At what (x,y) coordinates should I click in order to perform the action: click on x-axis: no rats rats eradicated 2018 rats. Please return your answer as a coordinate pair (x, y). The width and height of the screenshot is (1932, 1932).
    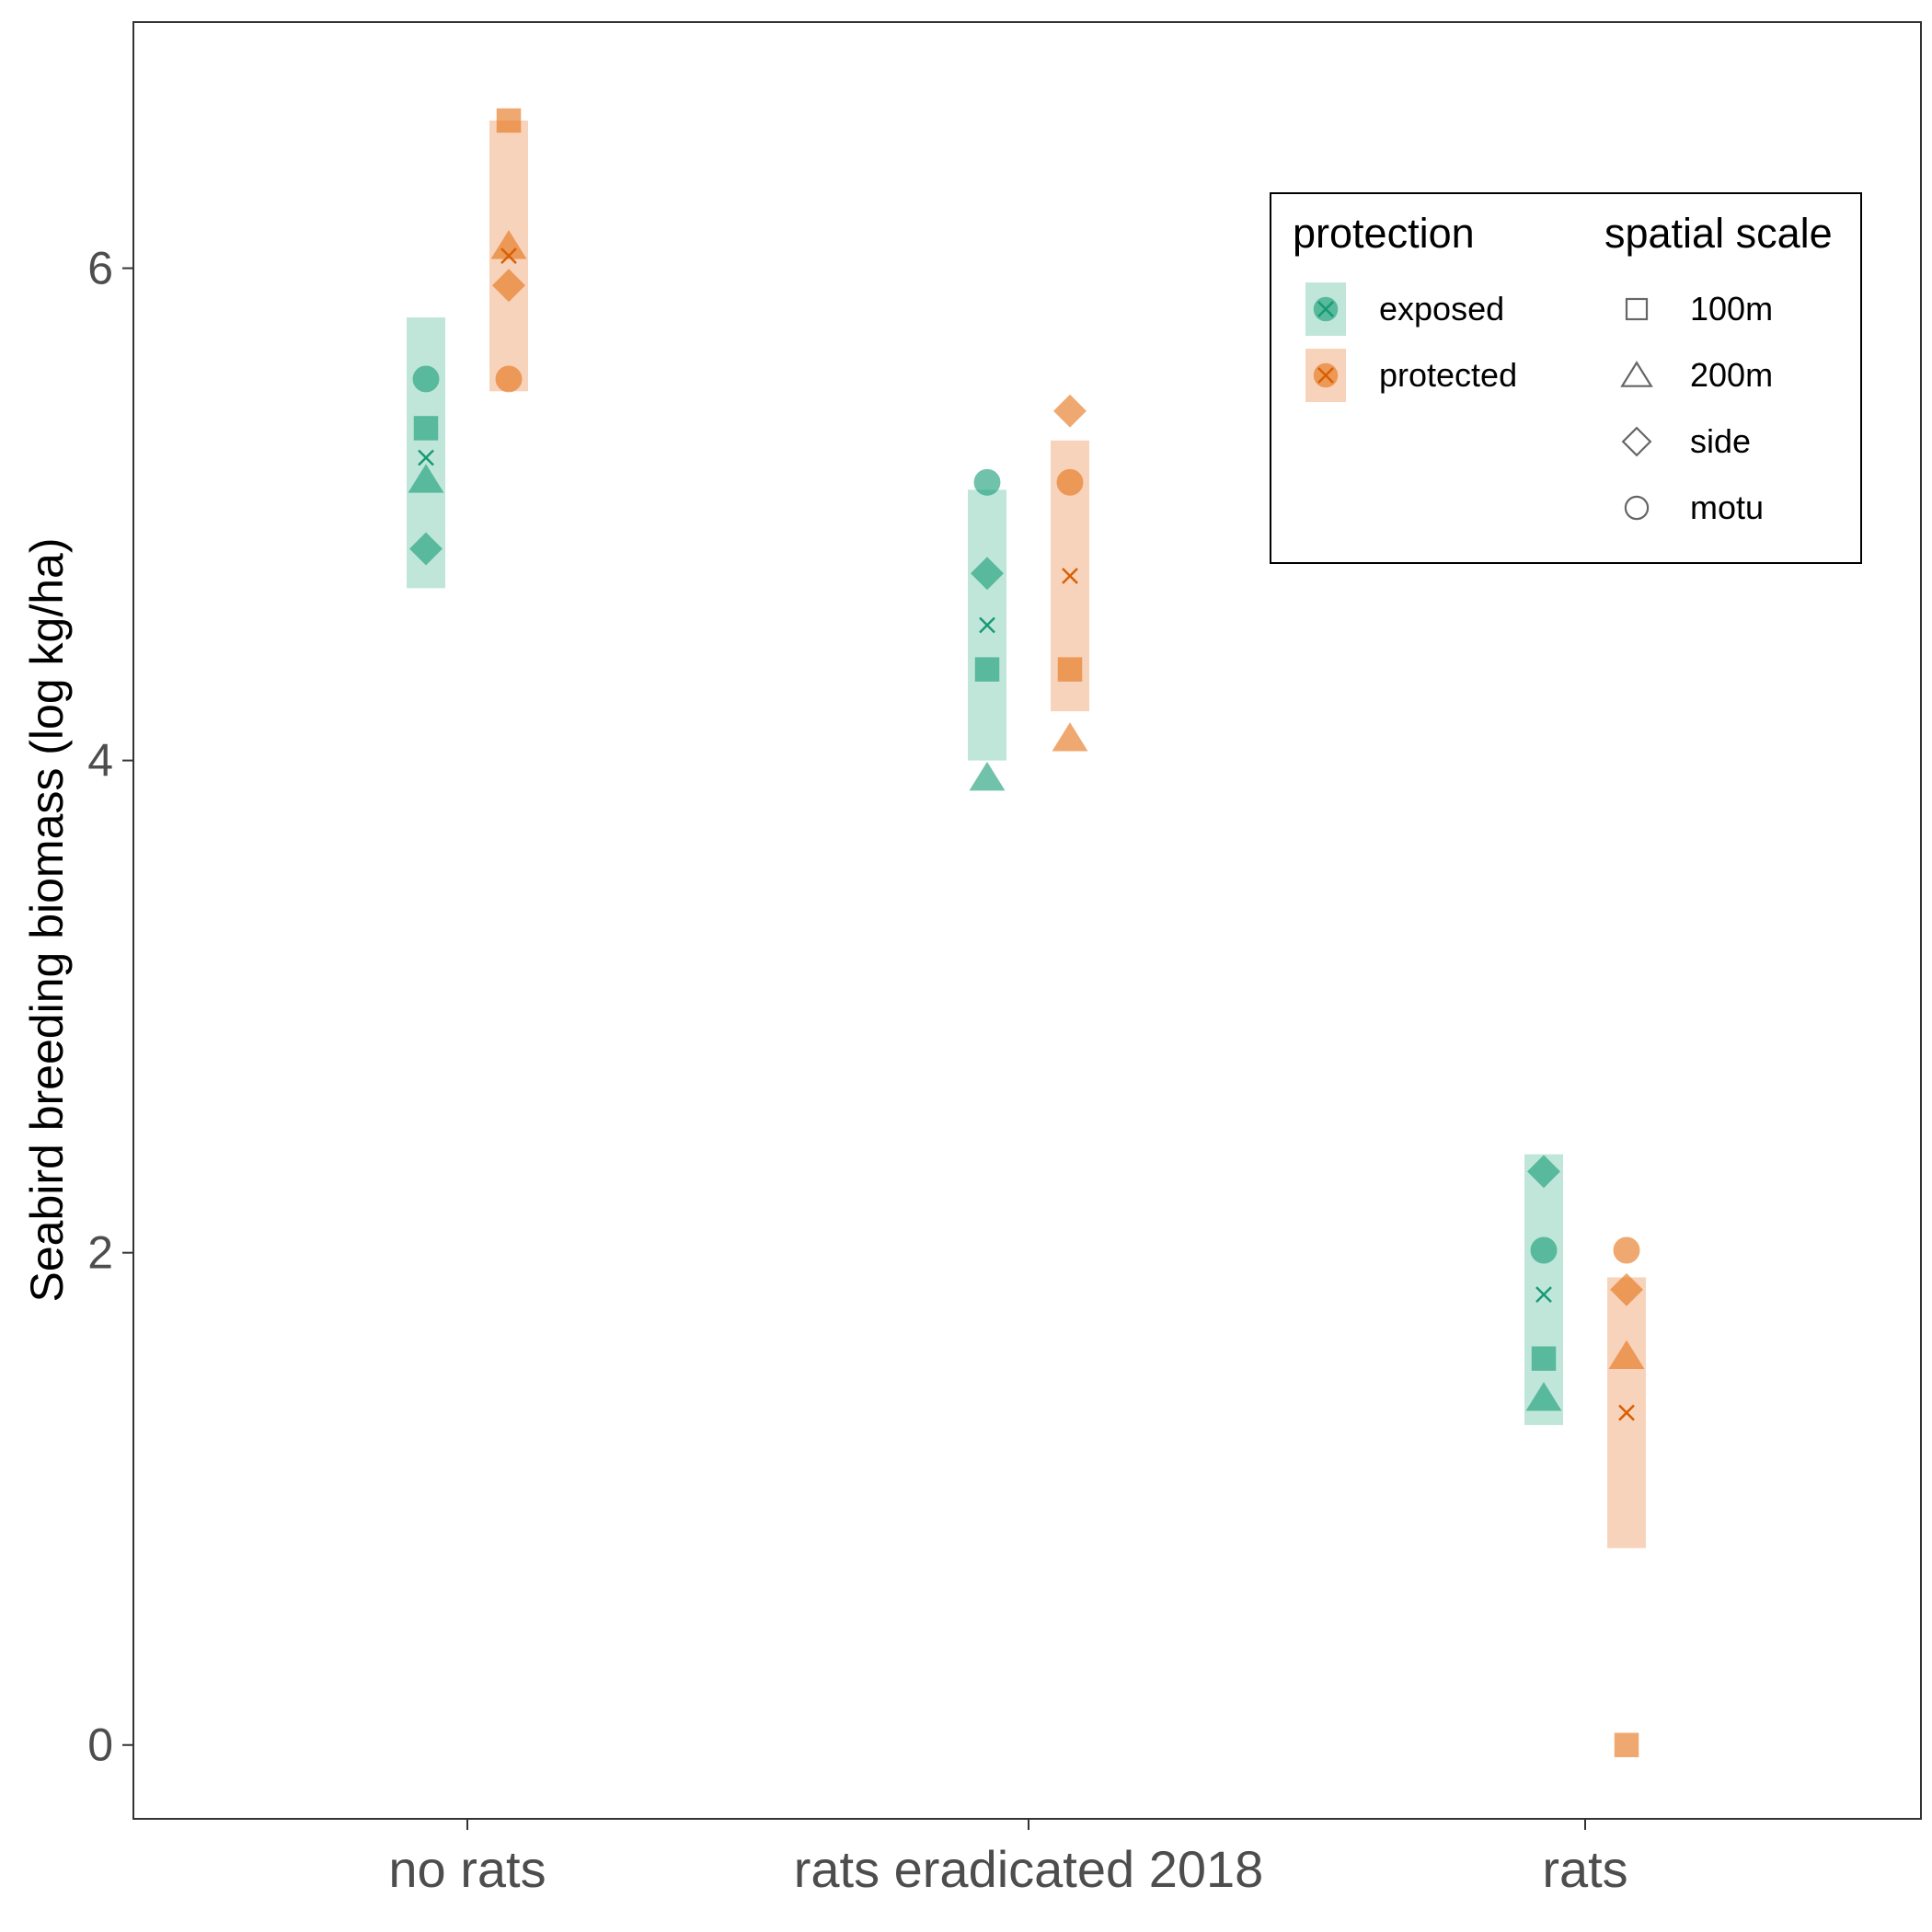
    Looking at the image, I should click on (1008, 1858).